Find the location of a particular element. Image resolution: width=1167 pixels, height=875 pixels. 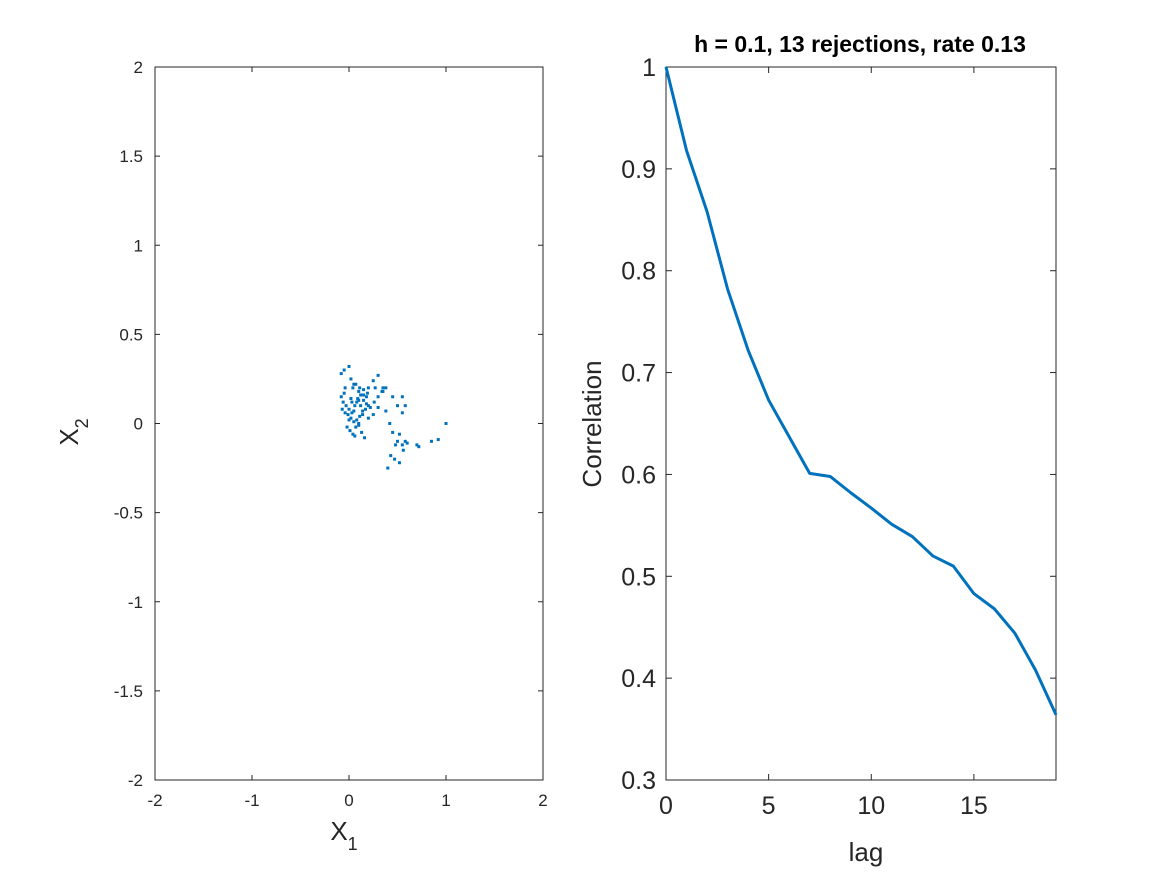

line-y-tick-label: 0.4 is located at coordinates (638, 679).